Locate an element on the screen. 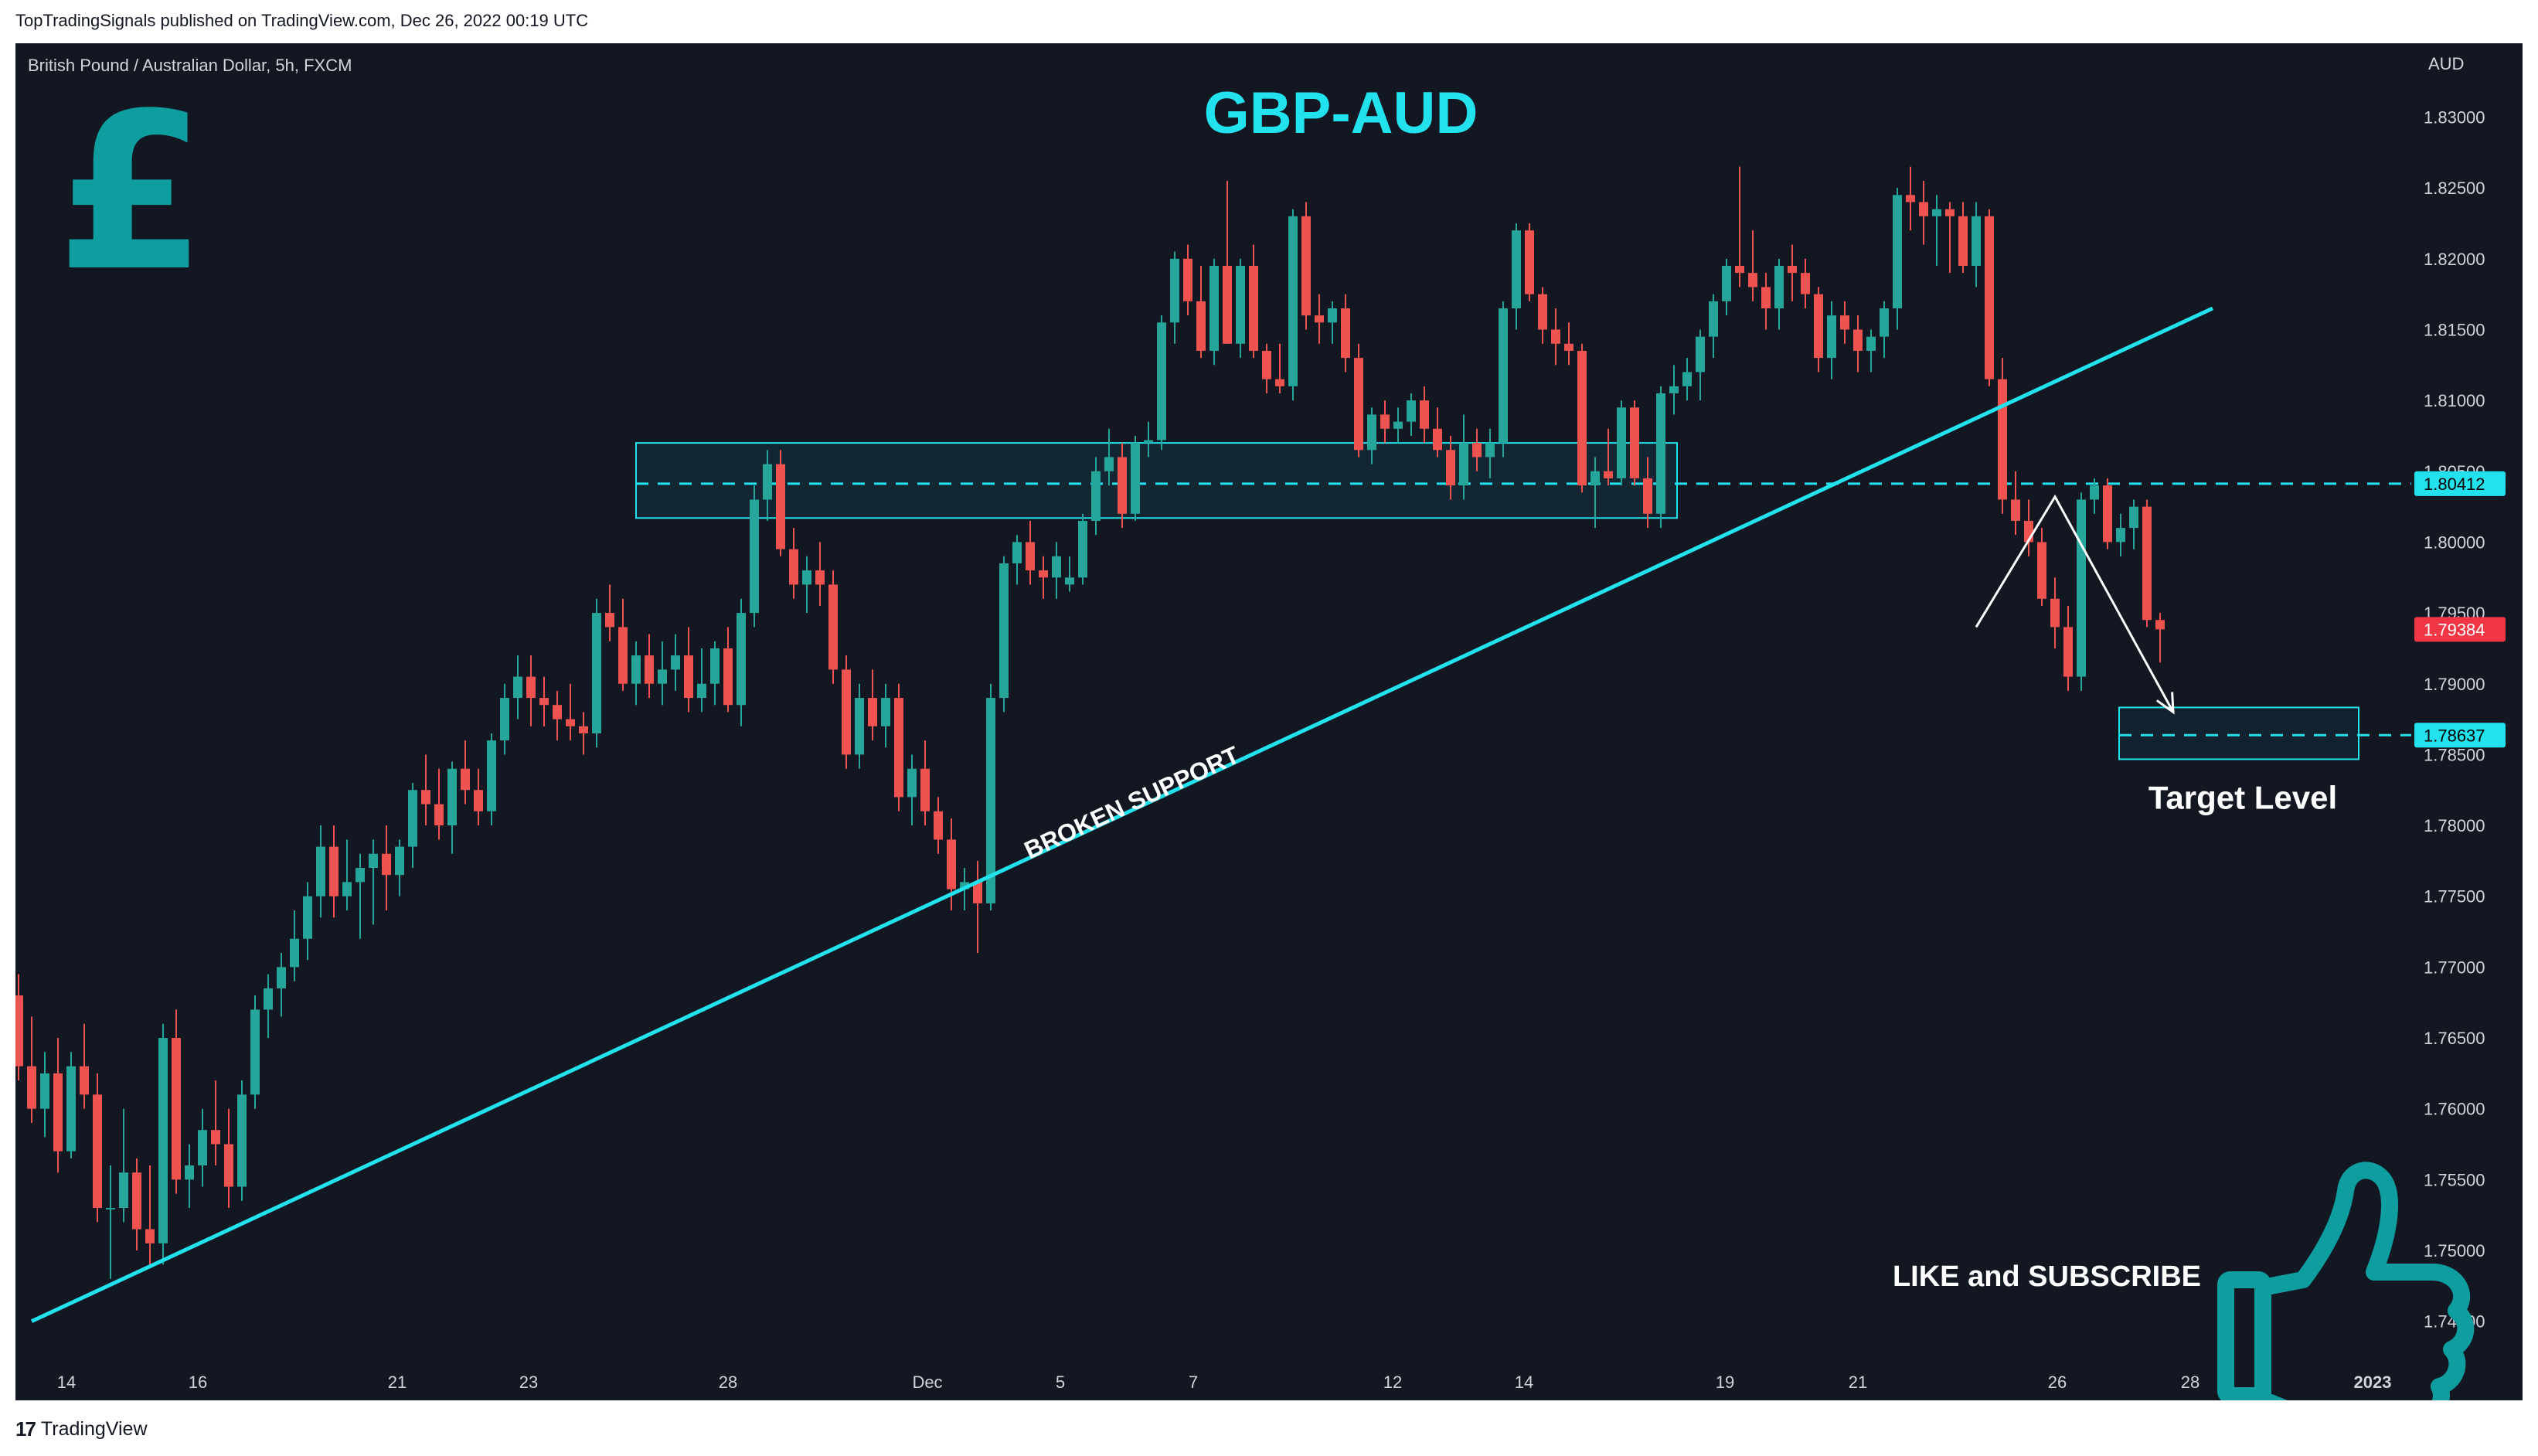 The height and width of the screenshot is (1456, 2538). projection-arrow-head is located at coordinates (2165, 704).